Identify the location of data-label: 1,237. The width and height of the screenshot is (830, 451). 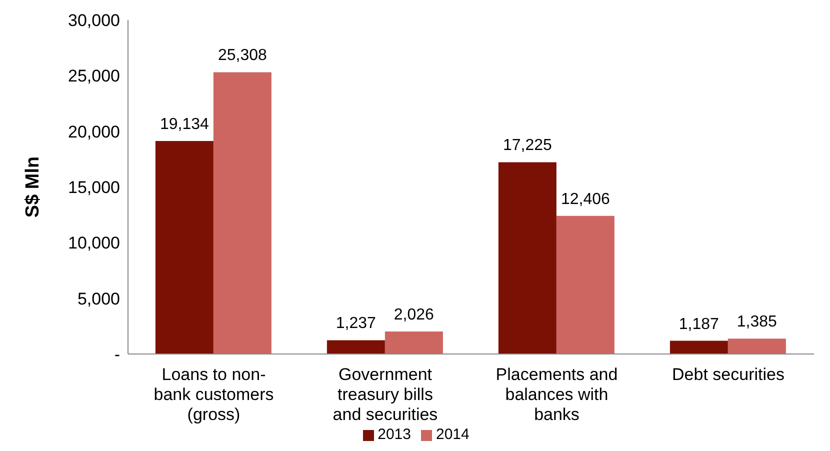
(356, 323).